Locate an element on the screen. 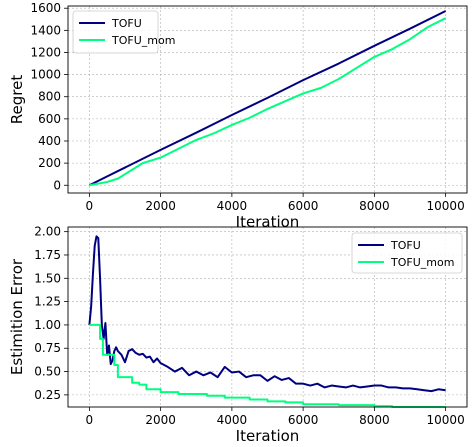  y-tick-label: 1.25 is located at coordinates (47, 302).